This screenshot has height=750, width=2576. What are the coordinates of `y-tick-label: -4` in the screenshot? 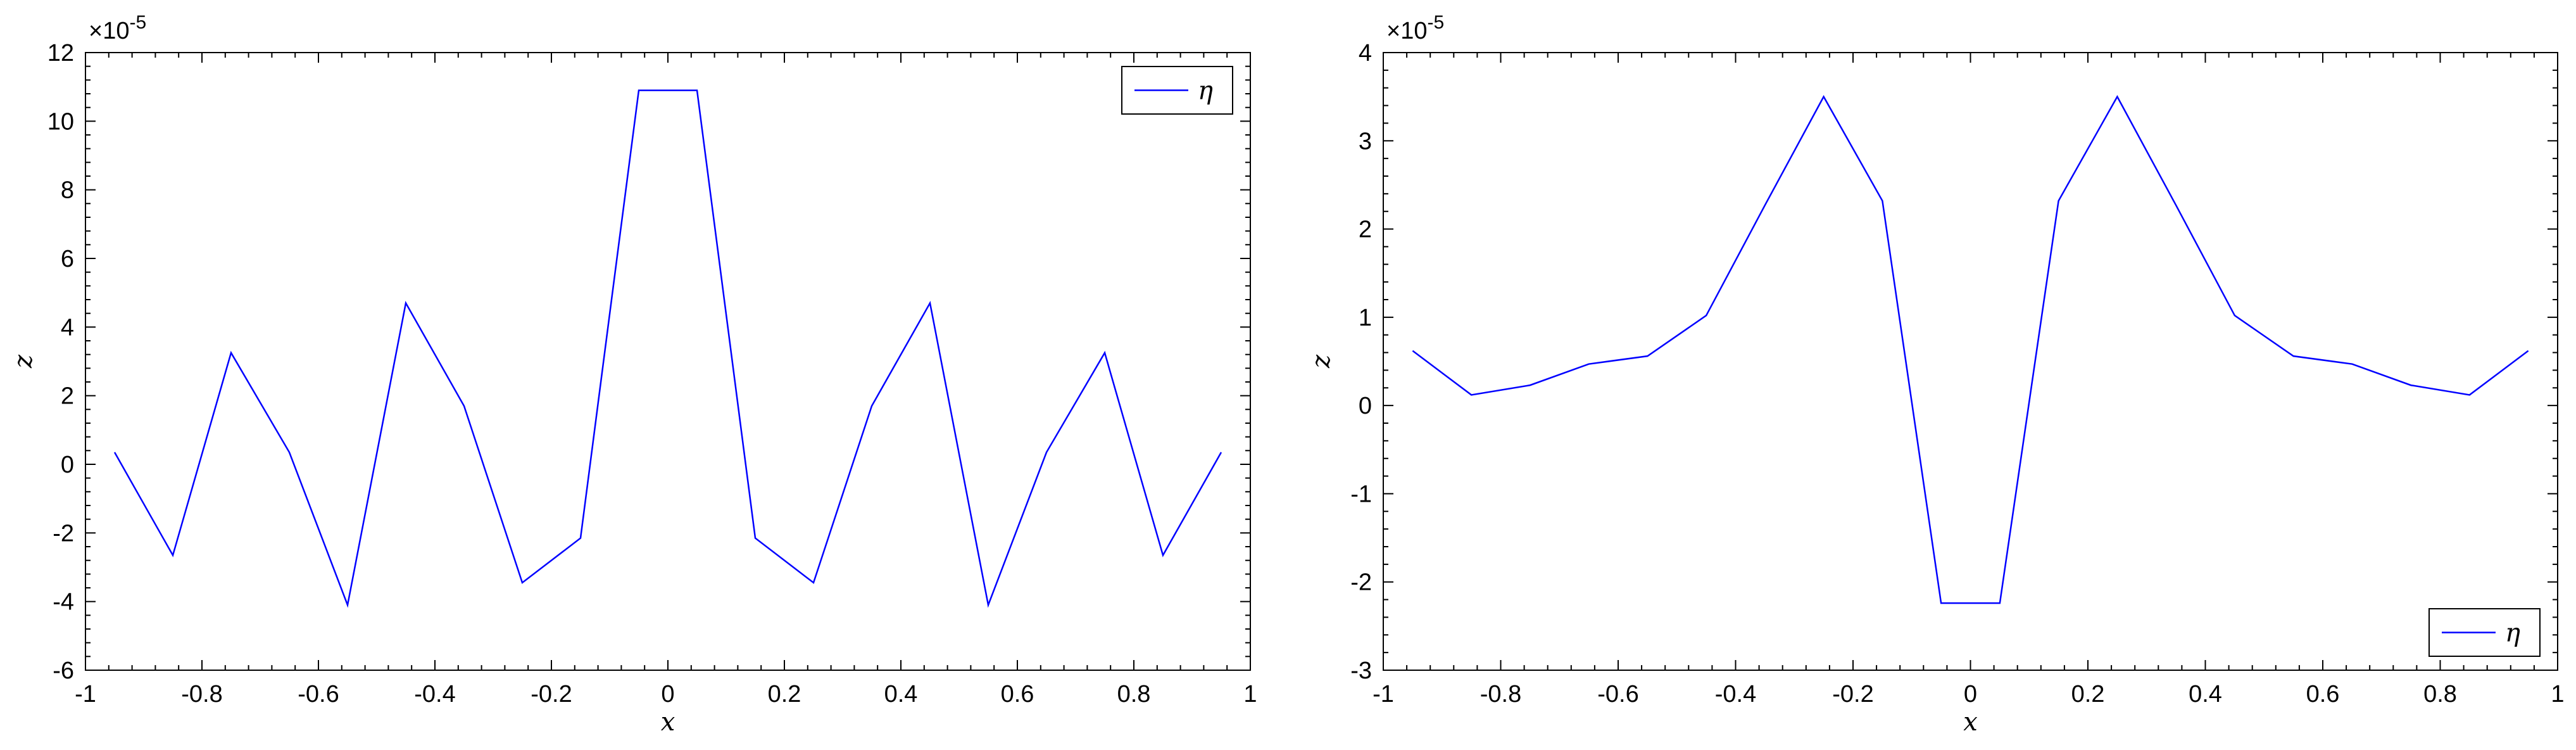 It's located at (63, 602).